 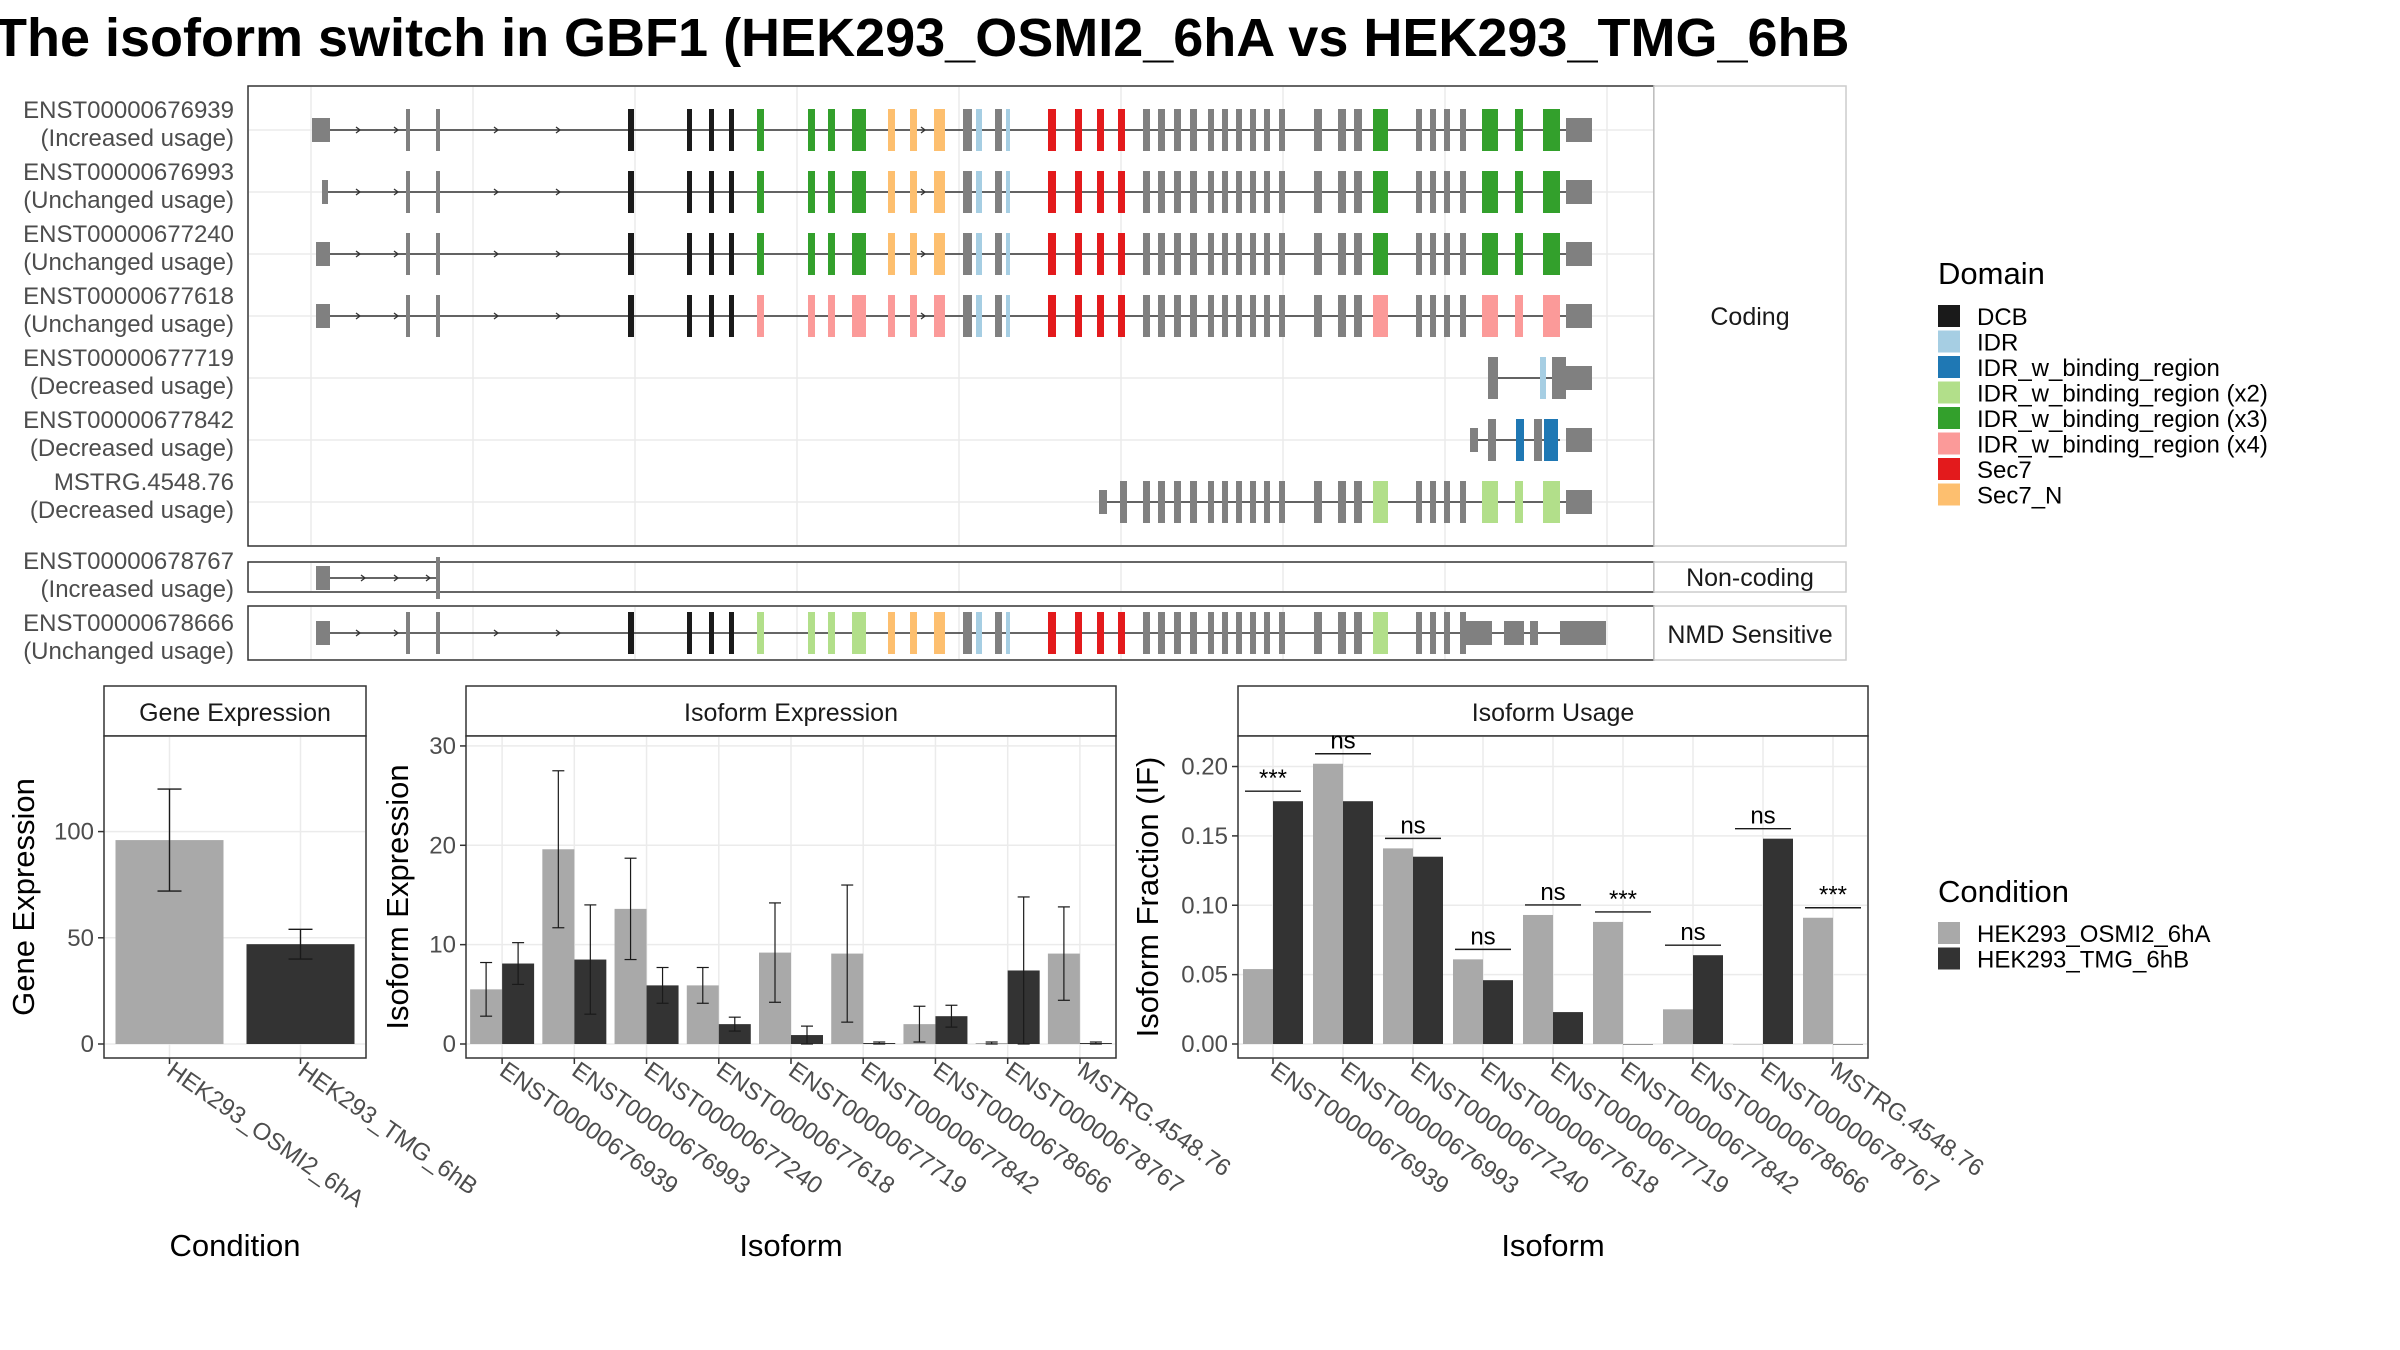 What do you see at coordinates (128, 262) in the screenshot?
I see `transcript-usage: (Unchanged usage)` at bounding box center [128, 262].